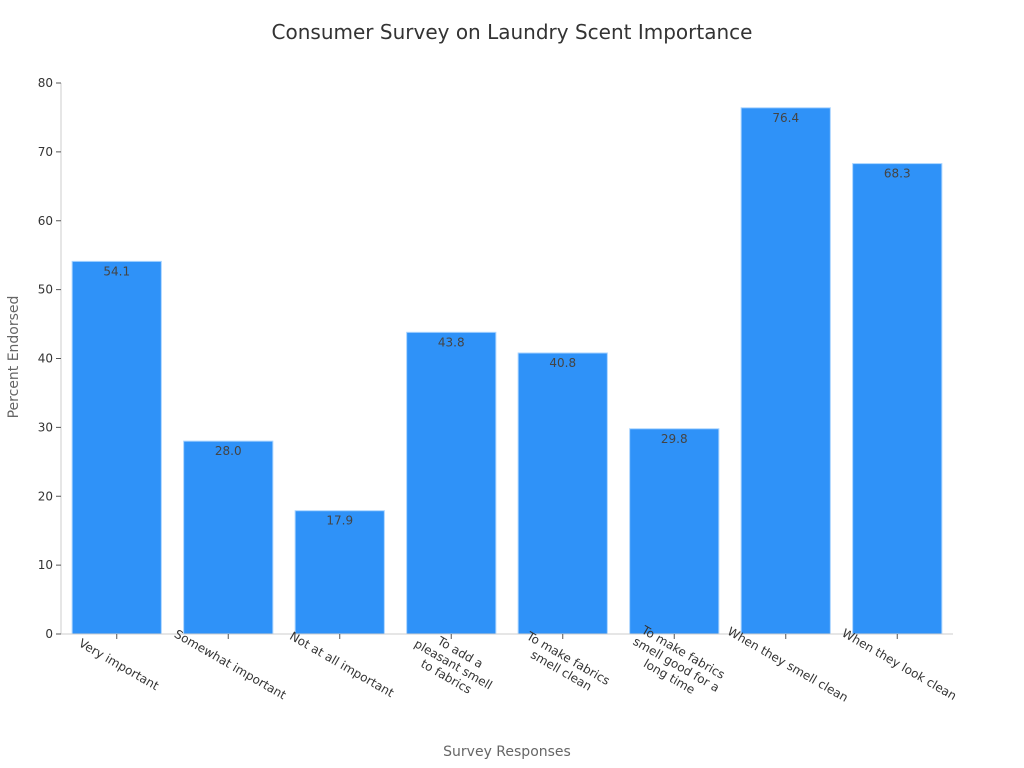  Describe the element at coordinates (45, 565) in the screenshot. I see `y-tick-label: 10` at that location.